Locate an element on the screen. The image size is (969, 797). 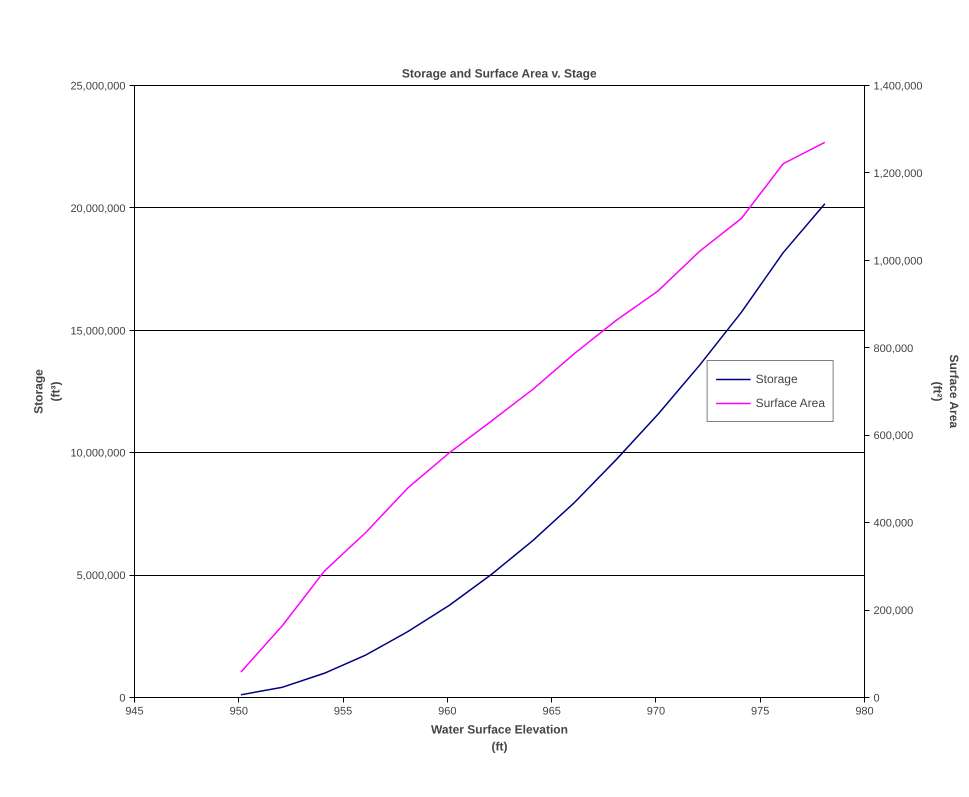
x-tick-label: 950 is located at coordinates (239, 712).